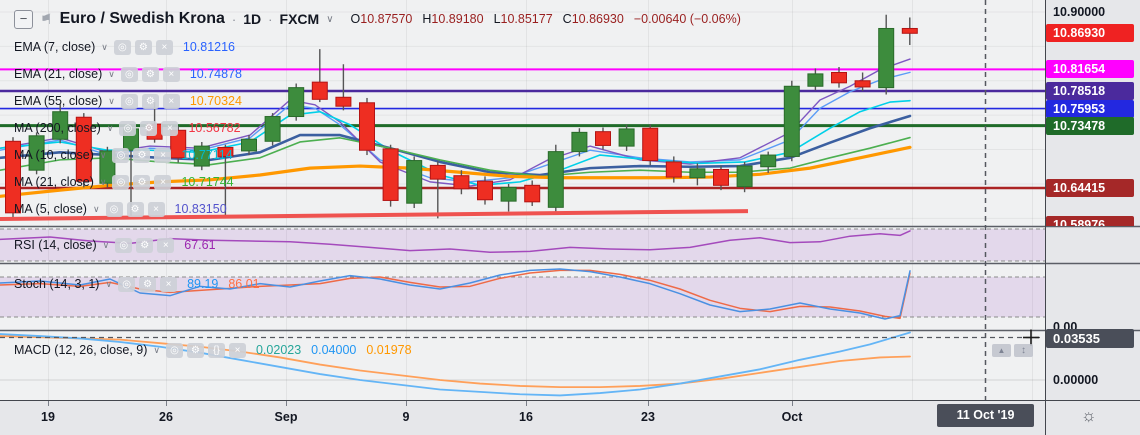 This screenshot has width=1140, height=435. What do you see at coordinates (55, 245) in the screenshot?
I see `indicator-name: RSI (14, close)` at bounding box center [55, 245].